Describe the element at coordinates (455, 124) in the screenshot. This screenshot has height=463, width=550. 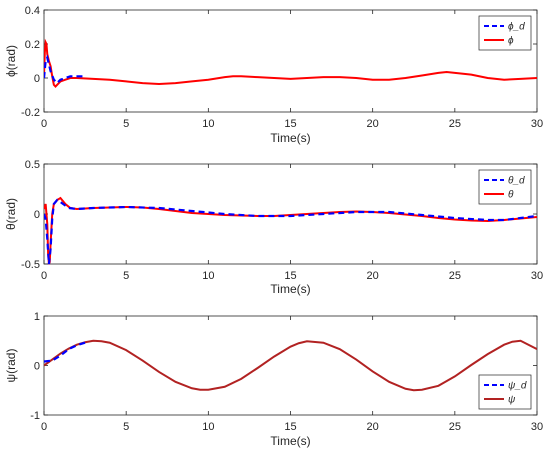
I see `phi-xtick-label: 25` at that location.